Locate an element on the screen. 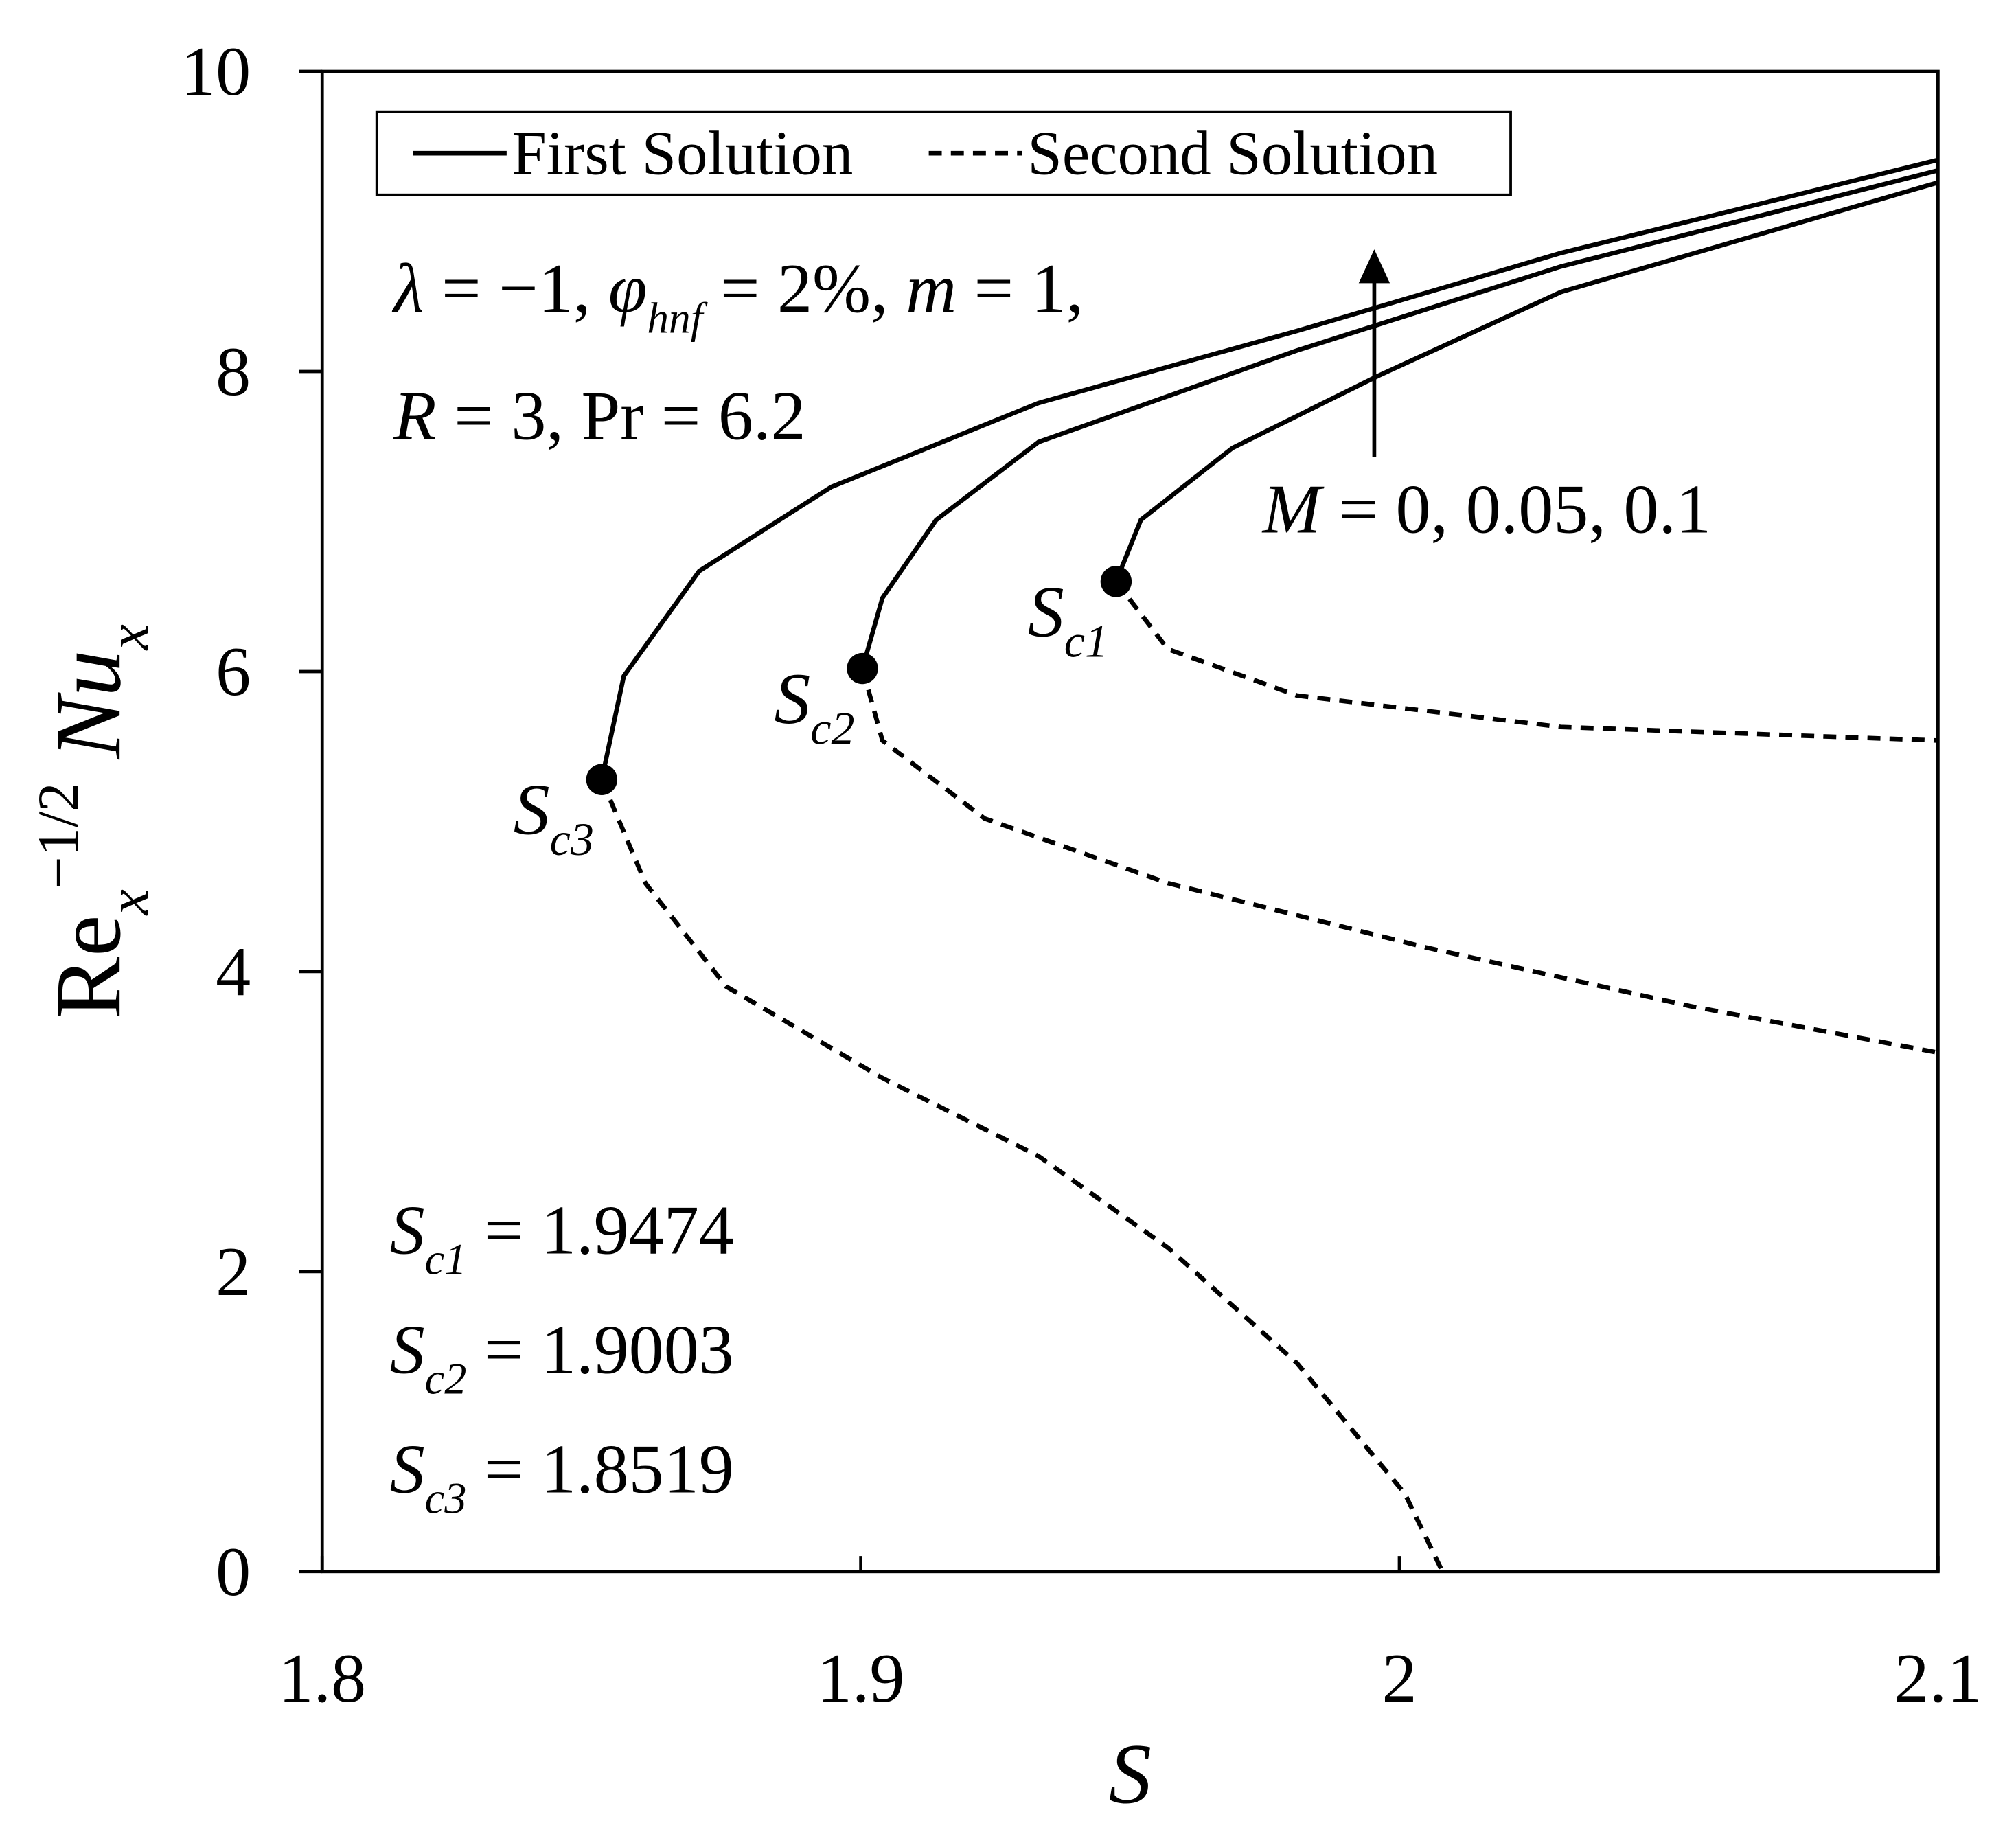  text-part: = −1, is located at coordinates (516, 289).